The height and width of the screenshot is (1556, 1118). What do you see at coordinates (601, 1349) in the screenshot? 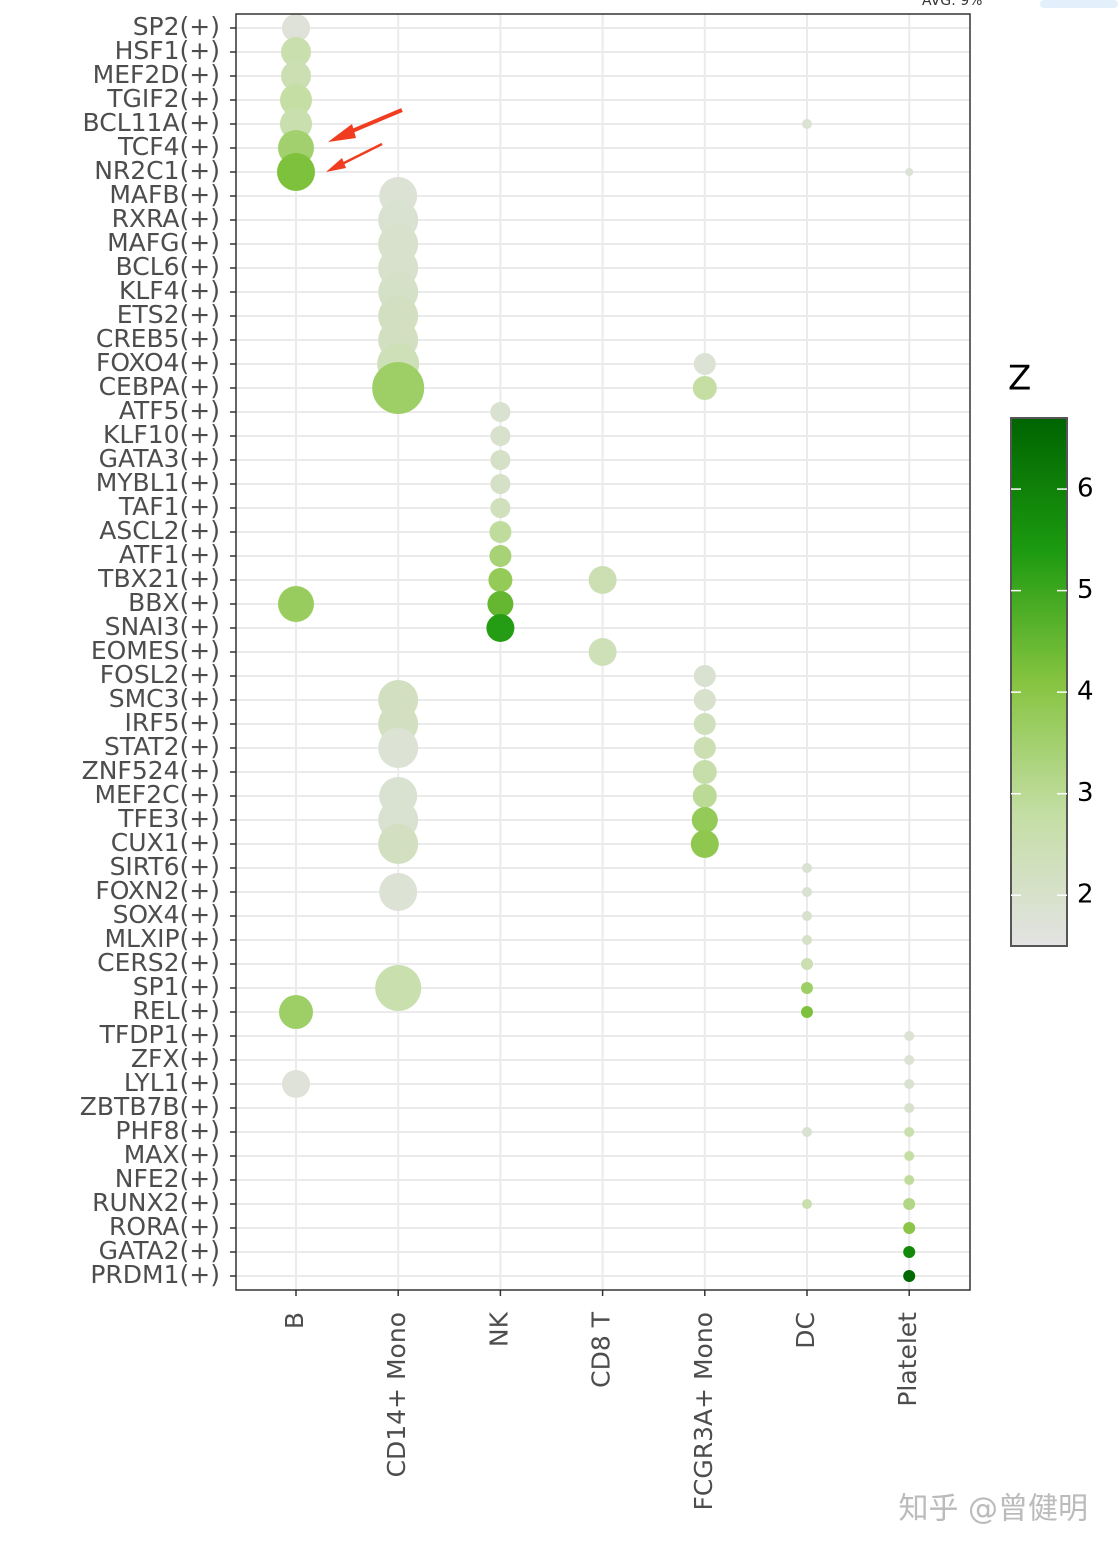
I see `x-tick-label: CD8 T` at bounding box center [601, 1349].